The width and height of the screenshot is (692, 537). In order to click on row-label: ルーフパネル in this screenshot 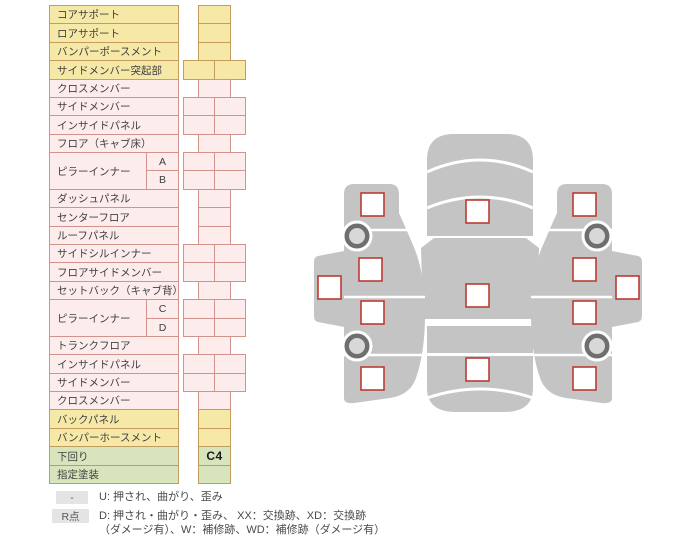, I will do `click(114, 235)`.